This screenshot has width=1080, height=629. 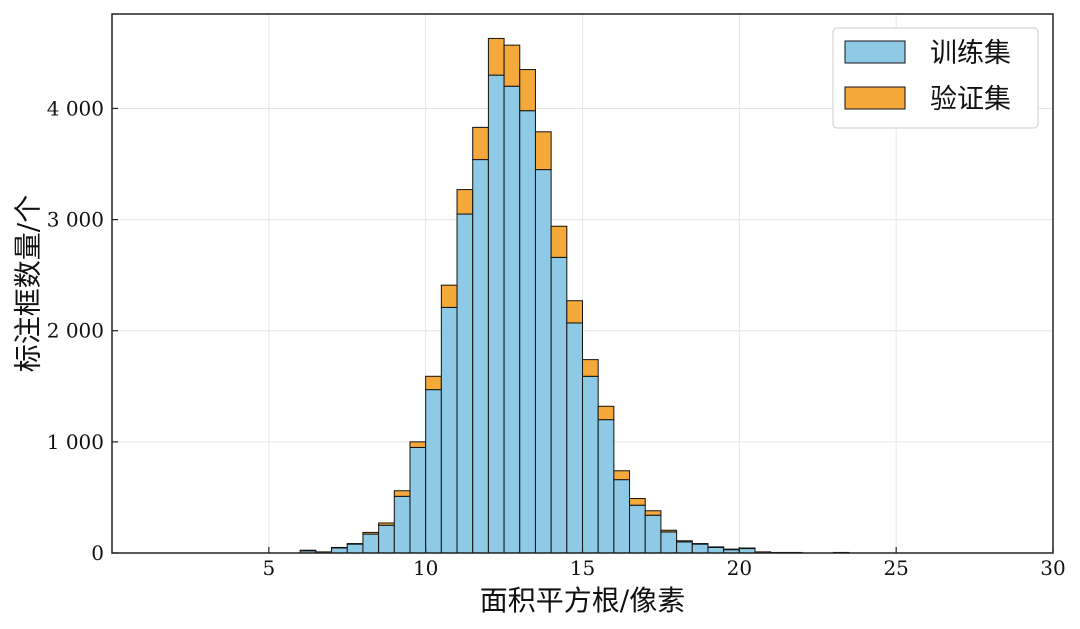 What do you see at coordinates (739, 568) in the screenshot?
I see `x-tick-label: 20` at bounding box center [739, 568].